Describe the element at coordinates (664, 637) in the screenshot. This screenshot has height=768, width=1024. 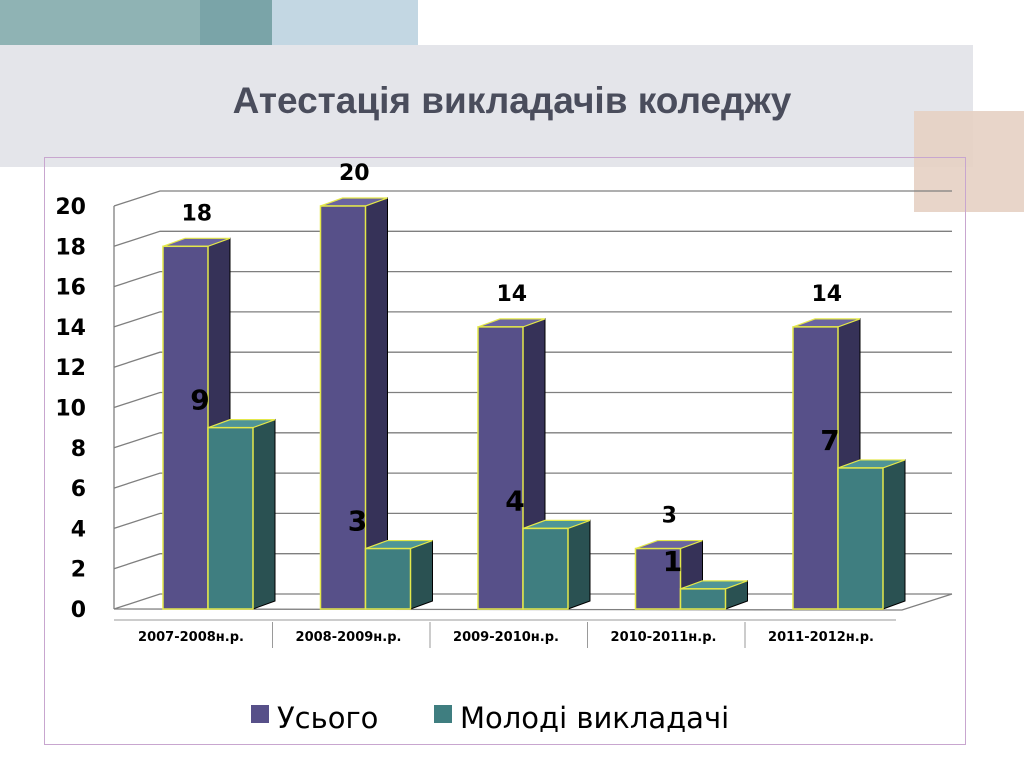
I see `x-tick-label: 2010-2011н.р.` at that location.